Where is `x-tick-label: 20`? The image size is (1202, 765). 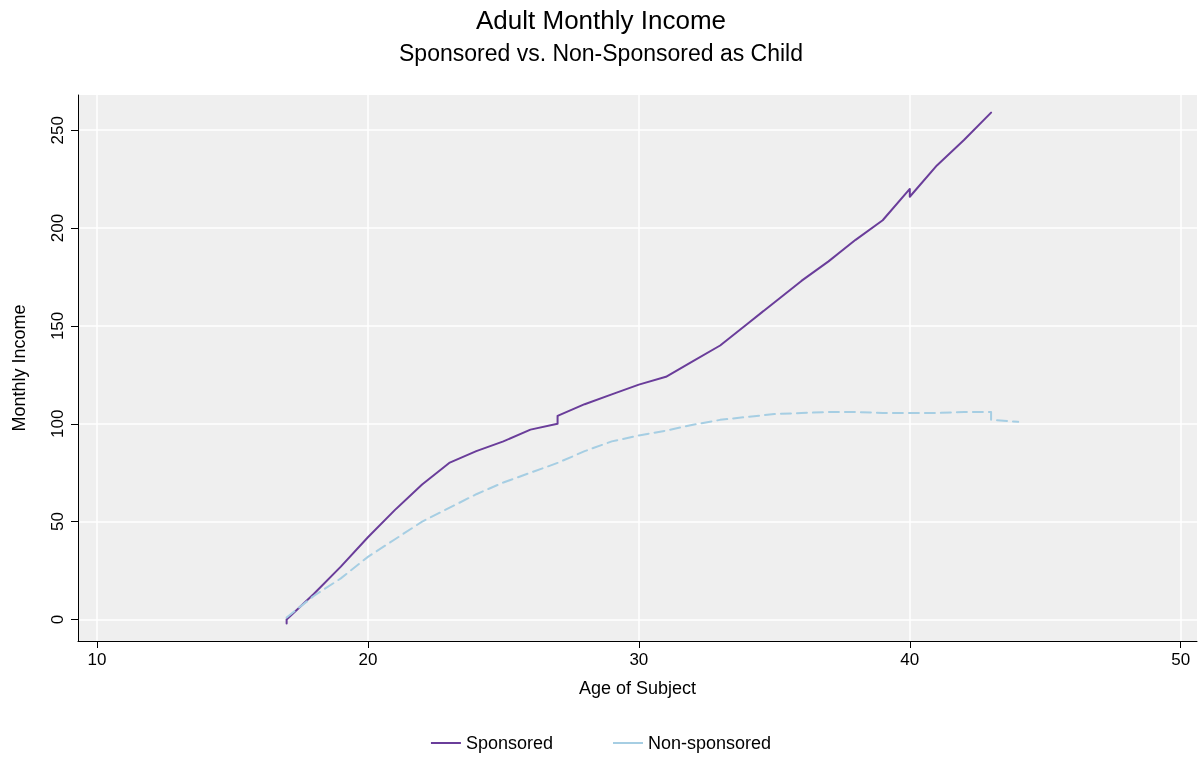
x-tick-label: 20 is located at coordinates (368, 659).